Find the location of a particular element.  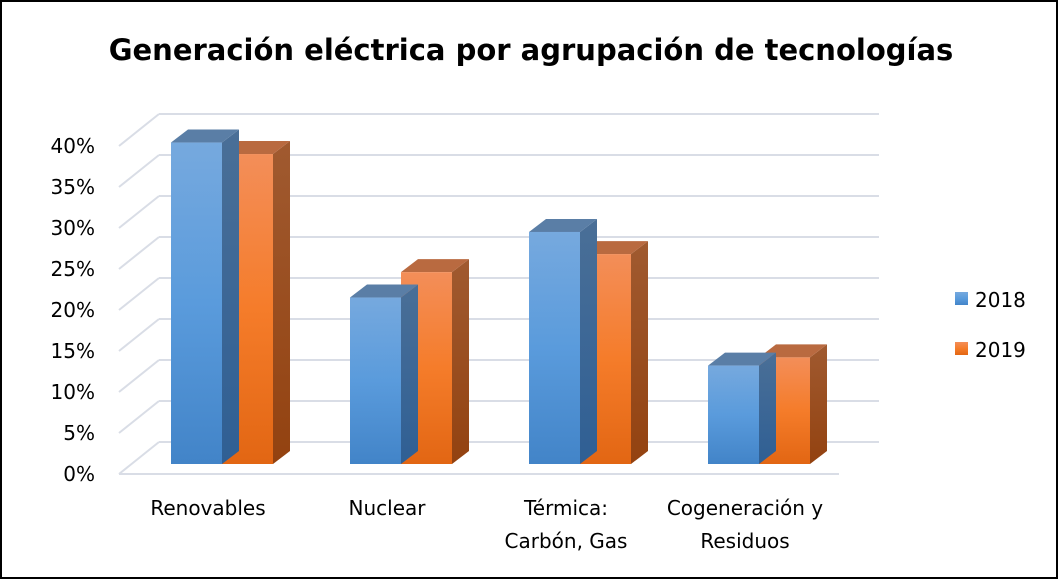

y-tick-label: 15% is located at coordinates (73, 351).